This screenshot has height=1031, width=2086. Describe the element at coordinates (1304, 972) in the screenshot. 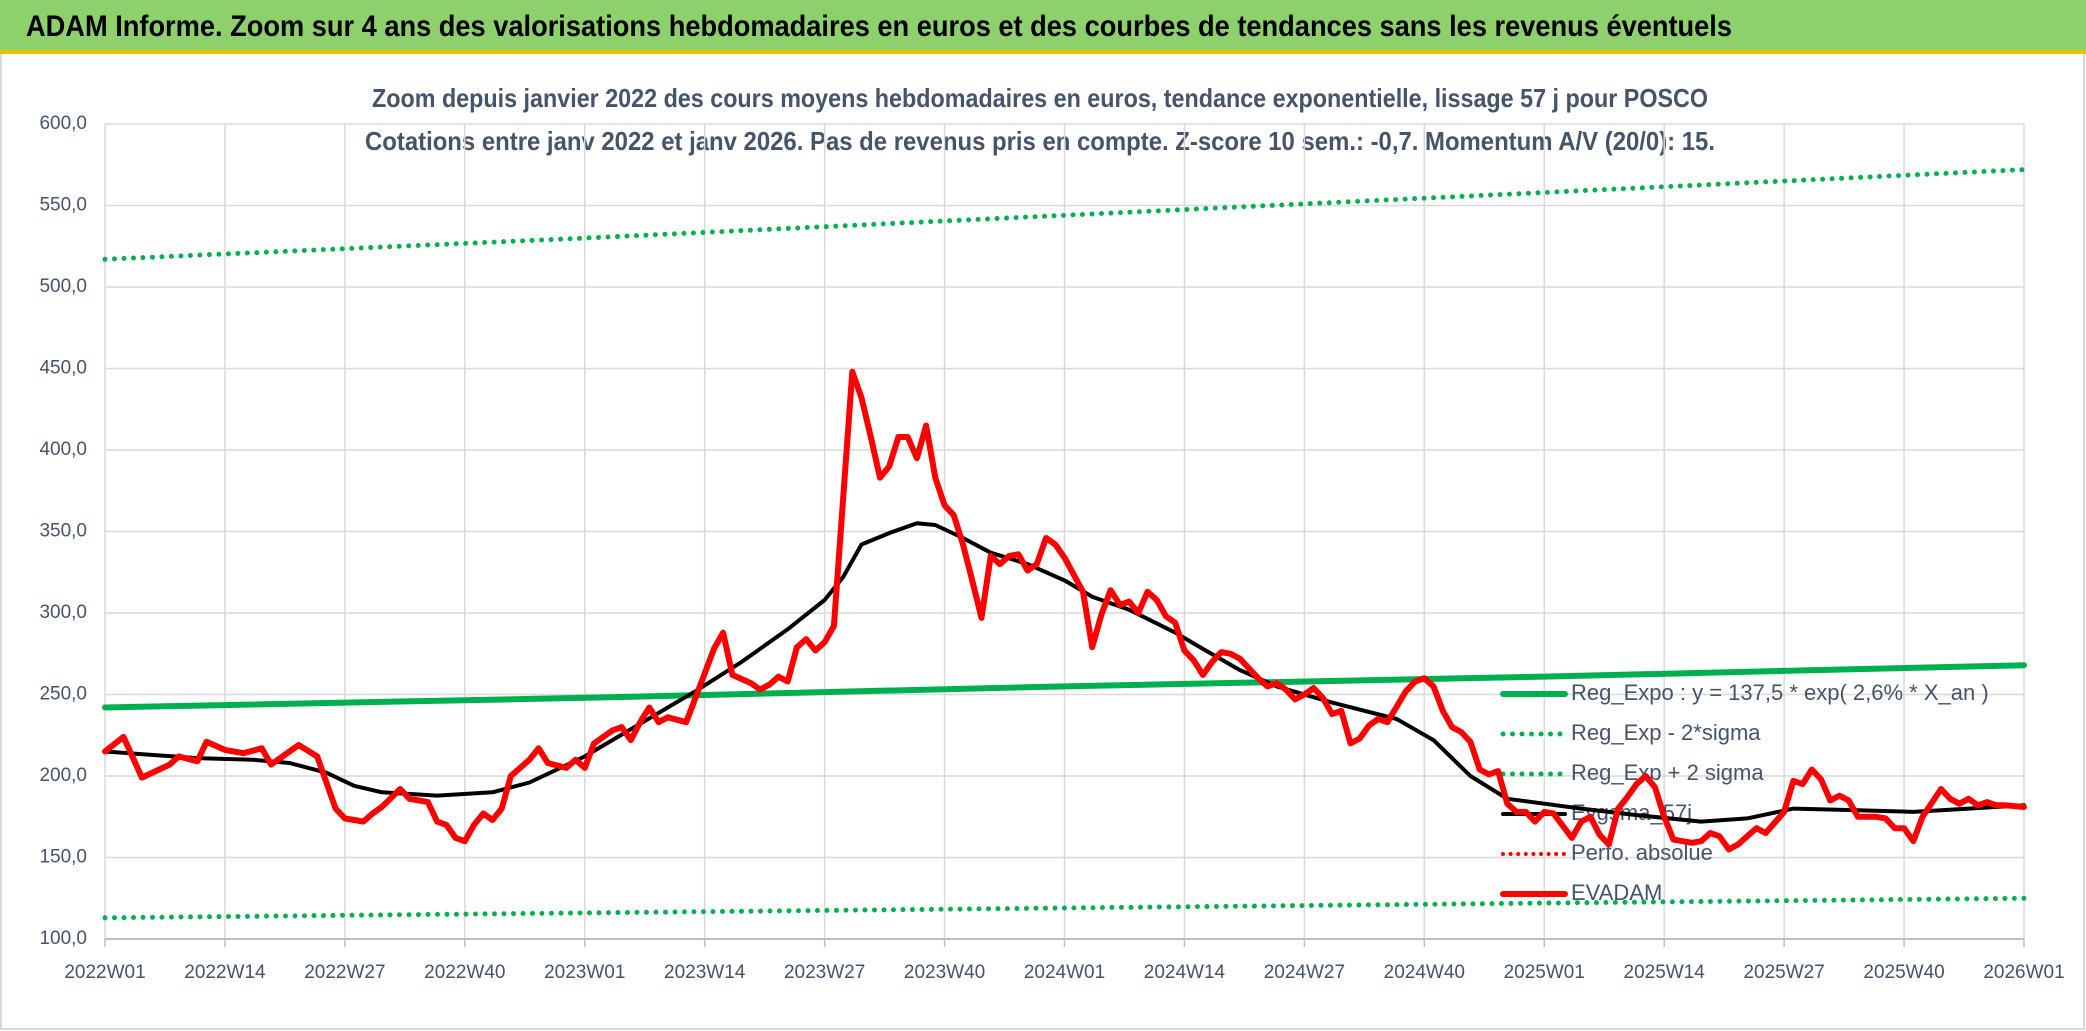

I see `x-tick-label: 2024W27` at that location.